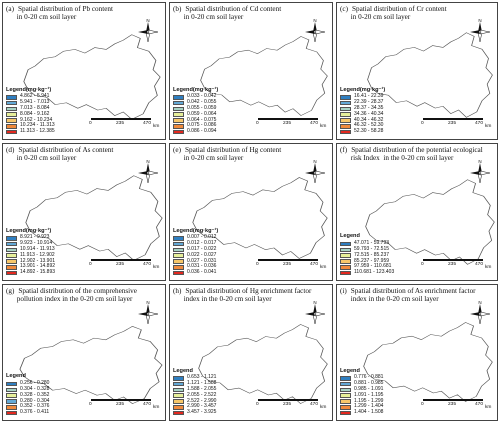 The height and width of the screenshot is (423, 500). Describe the element at coordinates (402, 158) in the screenshot. I see `panel-title-line: risk Index in the 0-20 cm soil layer` at that location.